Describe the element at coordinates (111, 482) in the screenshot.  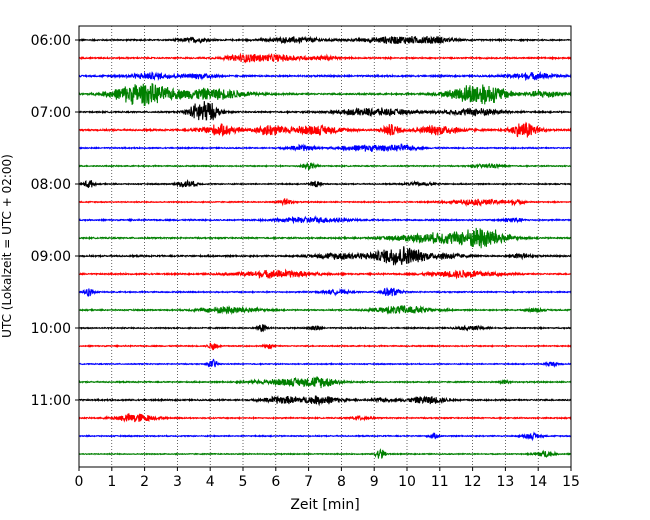
I see `x-tick-label-1: 1` at that location.